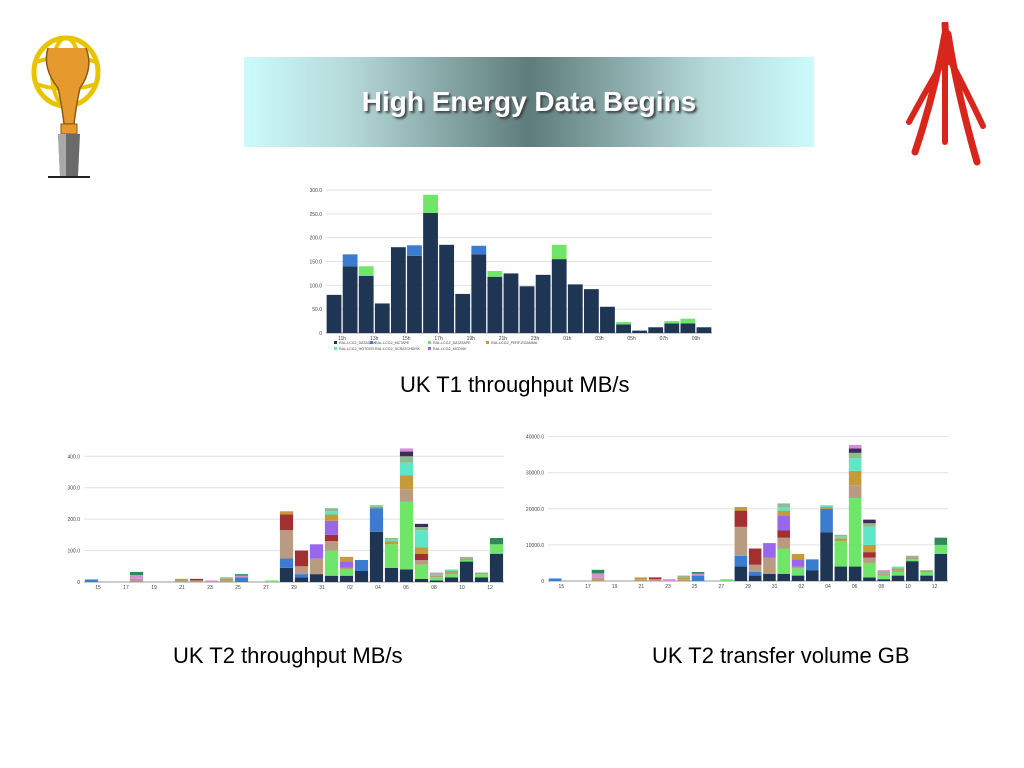  What do you see at coordinates (438, 339) in the screenshot?
I see `x-tick-label: 17h` at bounding box center [438, 339].